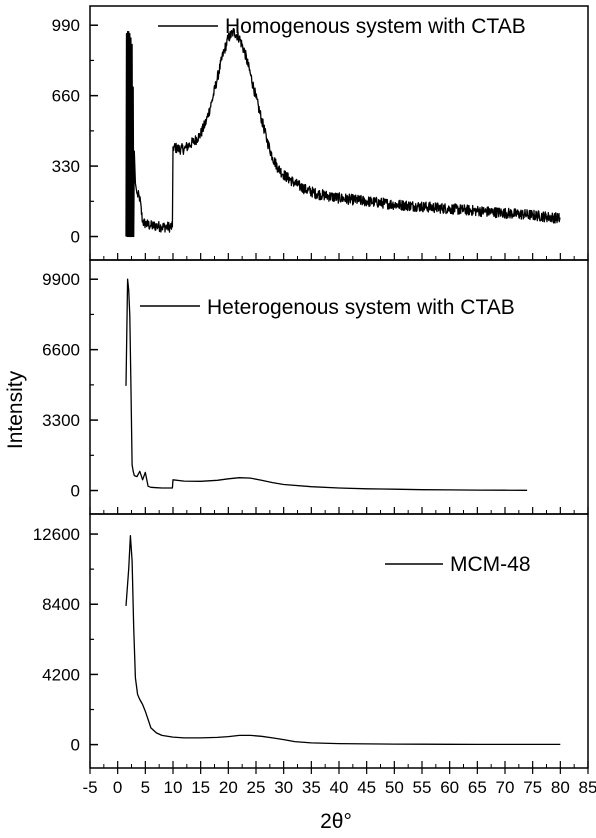  What do you see at coordinates (336, 821) in the screenshot?
I see `x-axis-title: 2θ°` at bounding box center [336, 821].